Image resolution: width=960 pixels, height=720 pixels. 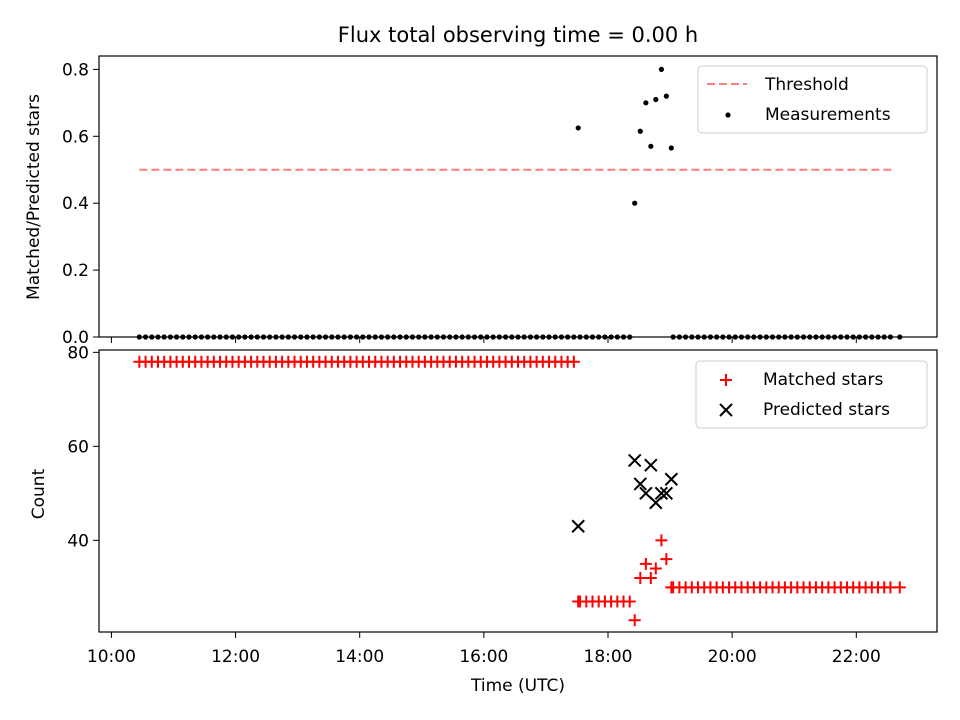 What do you see at coordinates (726, 380) in the screenshot?
I see `legend-matched-swatch` at bounding box center [726, 380].